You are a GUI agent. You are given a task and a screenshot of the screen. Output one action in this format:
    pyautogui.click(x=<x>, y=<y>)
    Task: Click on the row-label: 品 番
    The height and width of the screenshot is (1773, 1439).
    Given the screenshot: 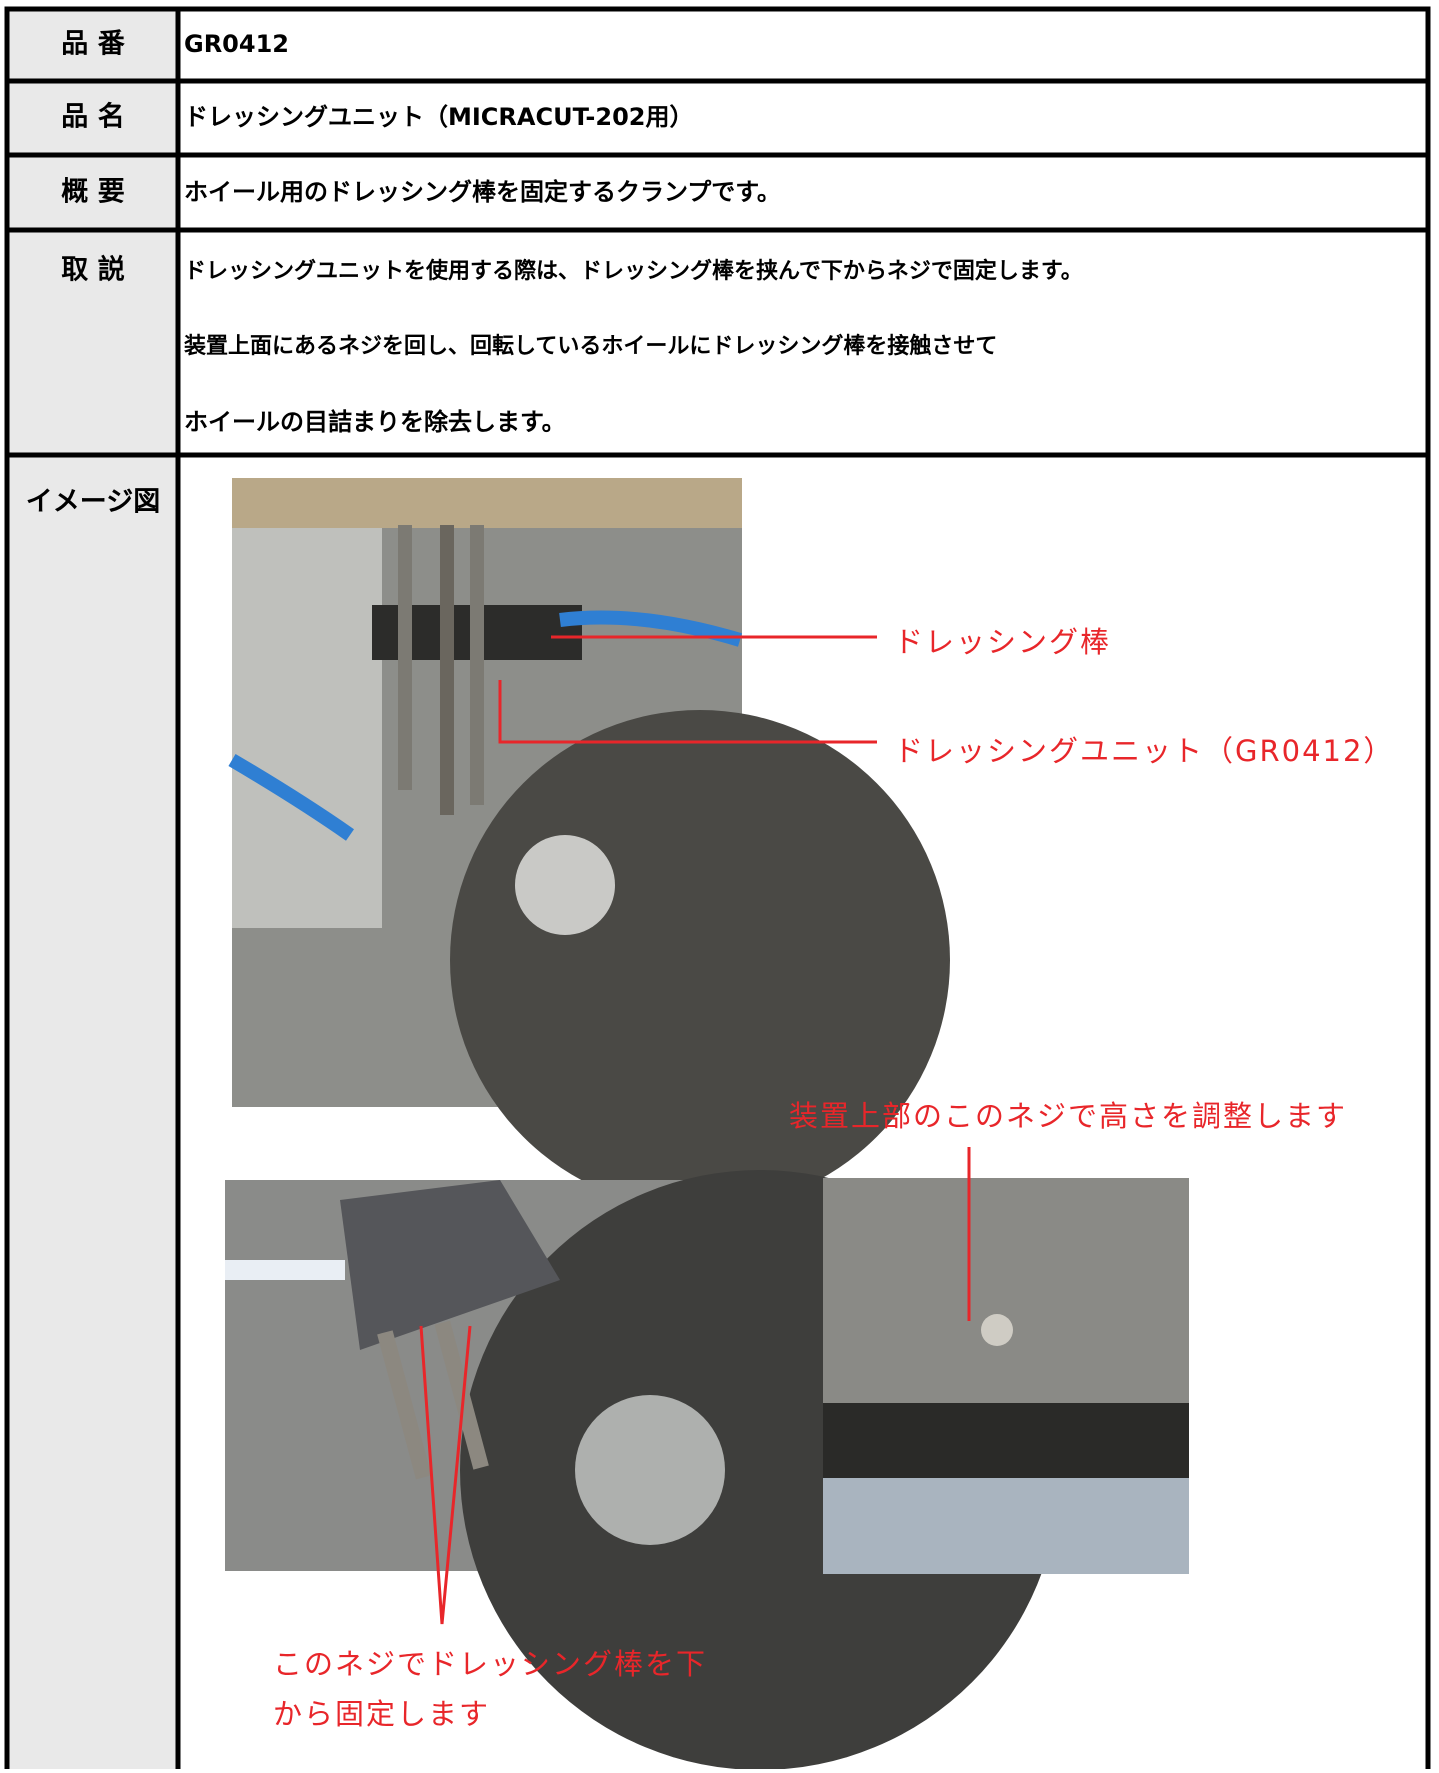 What is the action you would take?
    pyautogui.click(x=93, y=44)
    